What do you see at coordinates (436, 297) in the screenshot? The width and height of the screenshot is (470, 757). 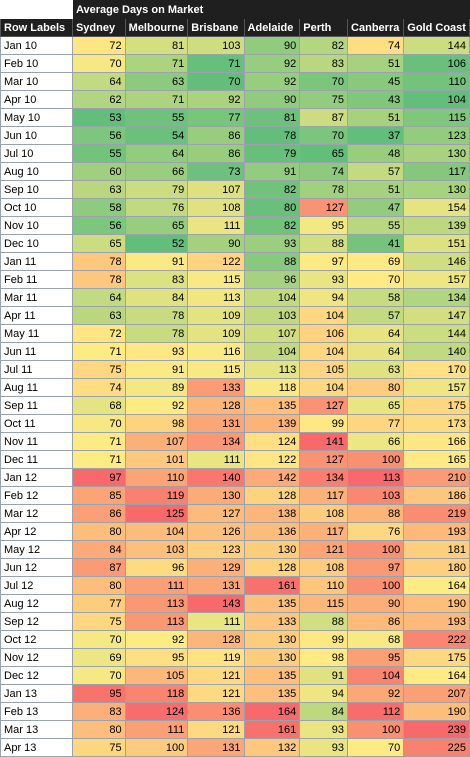 I see `value-cell: 134` at bounding box center [436, 297].